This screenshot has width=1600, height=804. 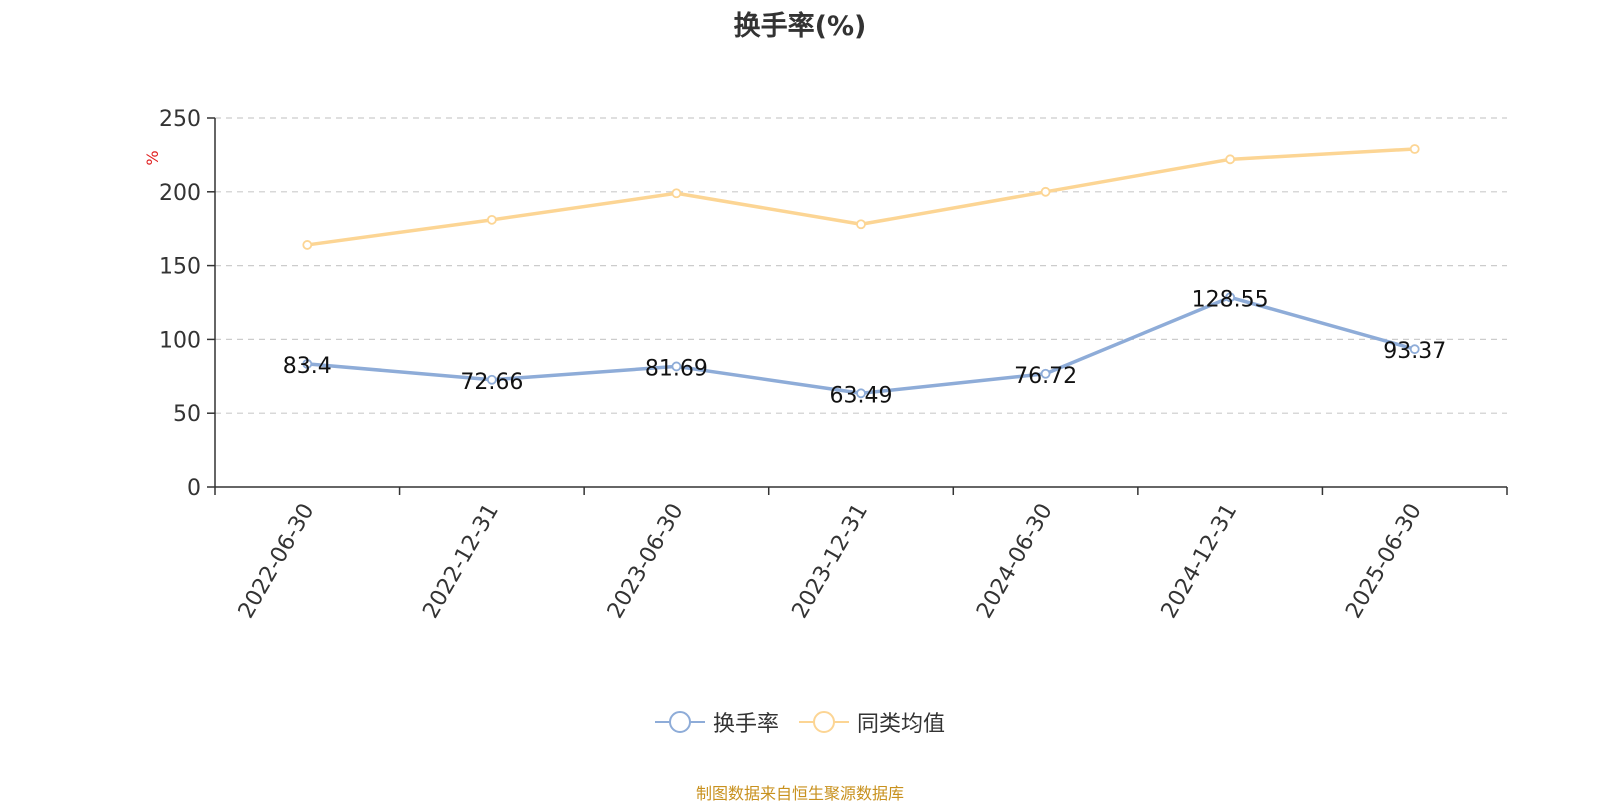 I want to click on x-tick-label: 2024-06-30, so click(x=1015, y=561).